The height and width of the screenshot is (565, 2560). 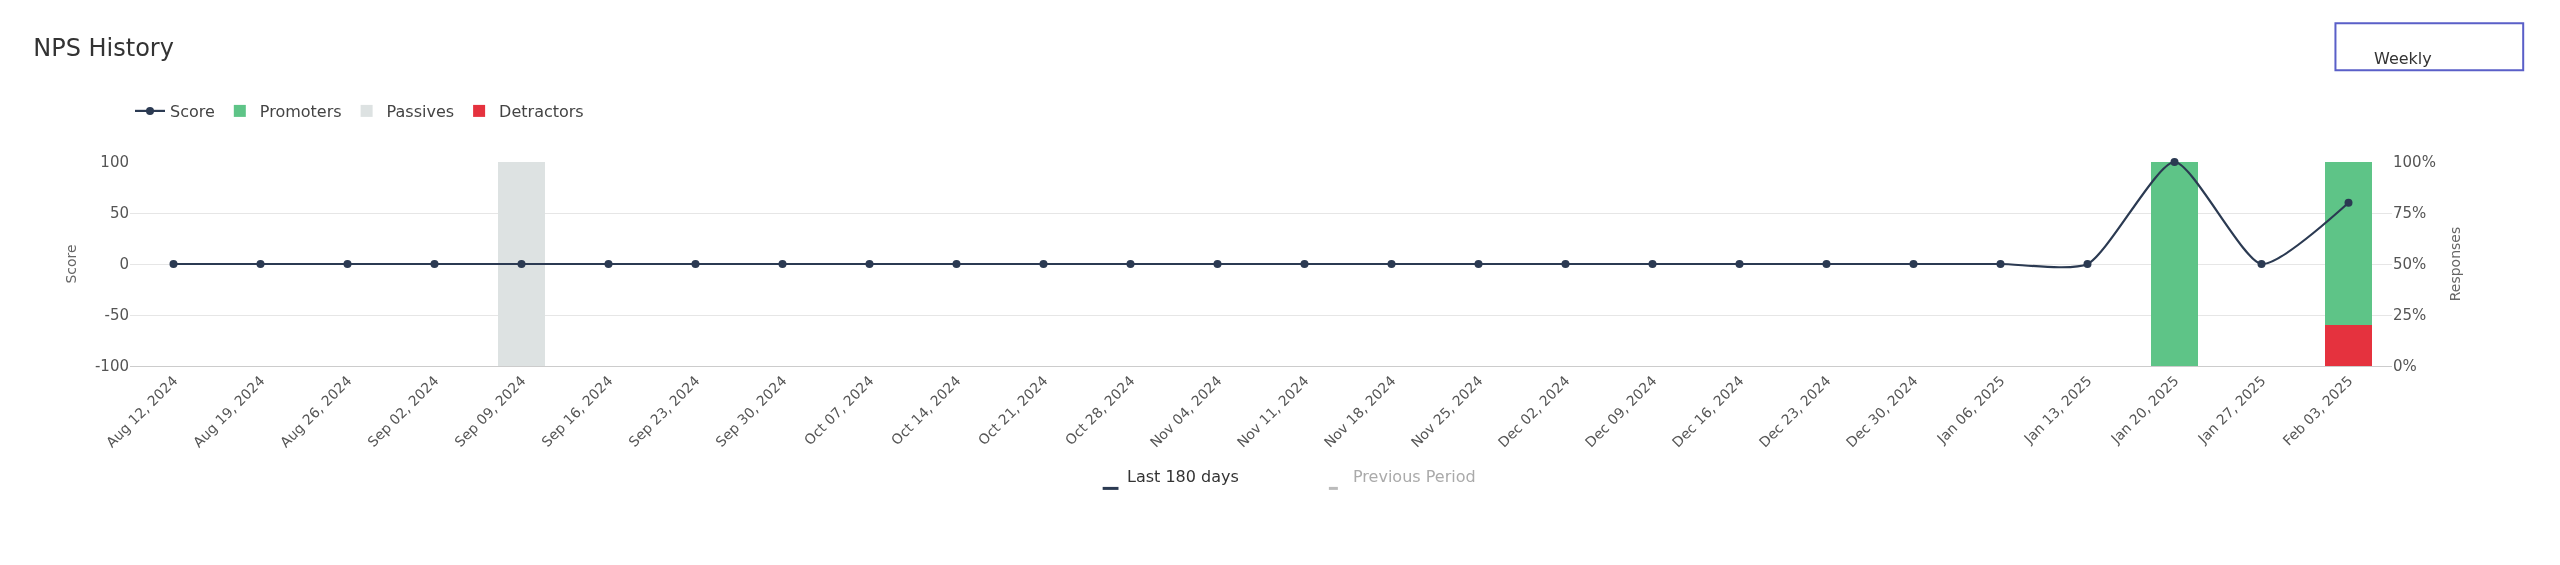 What do you see at coordinates (2414, 162) in the screenshot?
I see `y2-tick-label: 100%` at bounding box center [2414, 162].